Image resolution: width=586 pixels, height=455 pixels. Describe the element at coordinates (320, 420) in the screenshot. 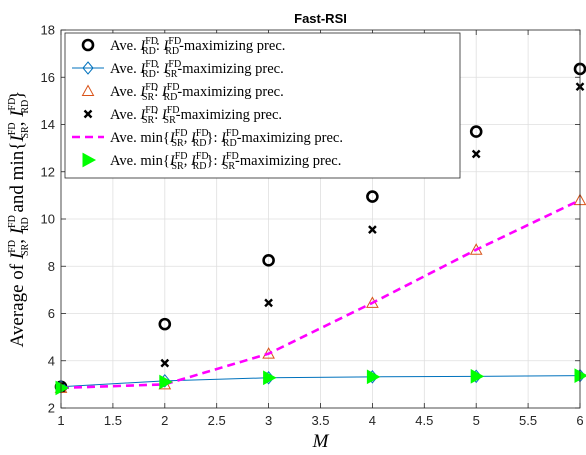

I see `x-tick-label: 3.5` at that location.